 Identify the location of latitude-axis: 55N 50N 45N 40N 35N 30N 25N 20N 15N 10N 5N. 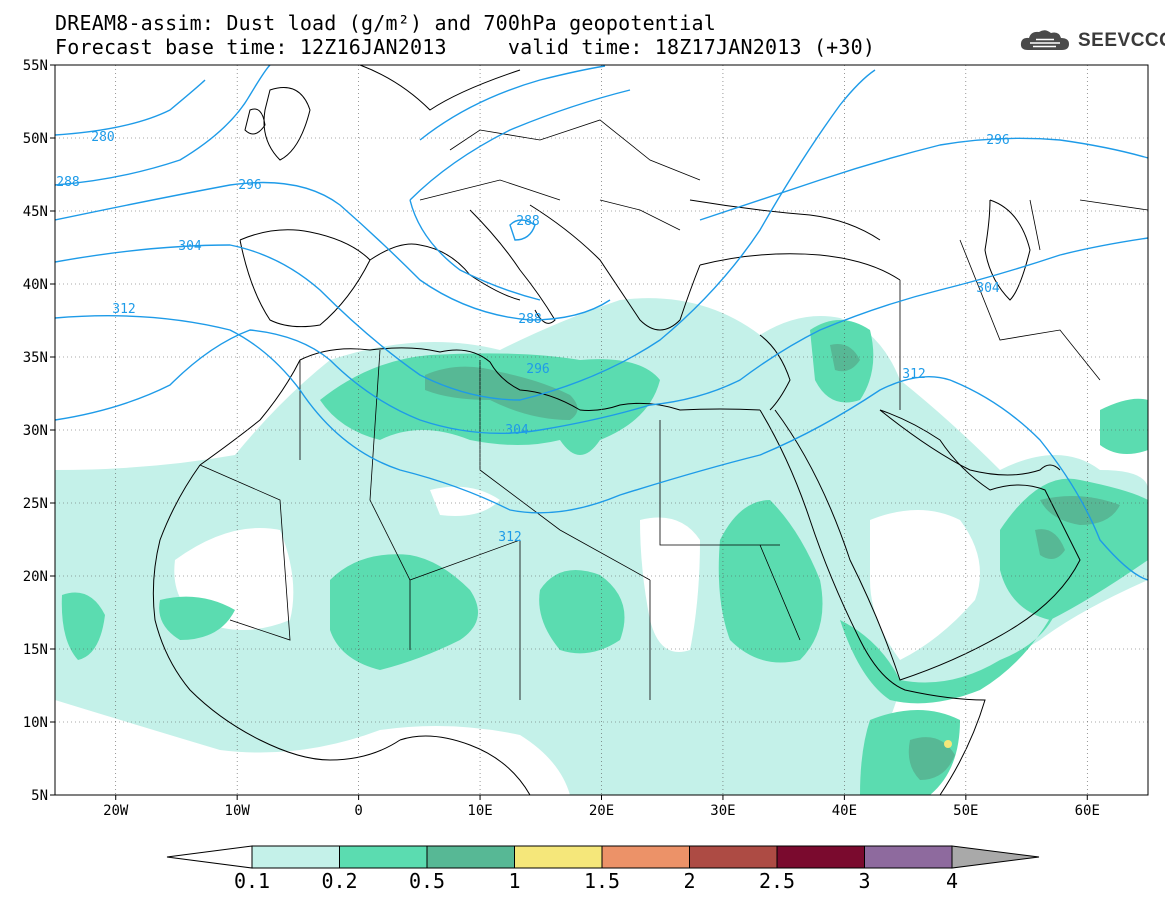
(39, 431).